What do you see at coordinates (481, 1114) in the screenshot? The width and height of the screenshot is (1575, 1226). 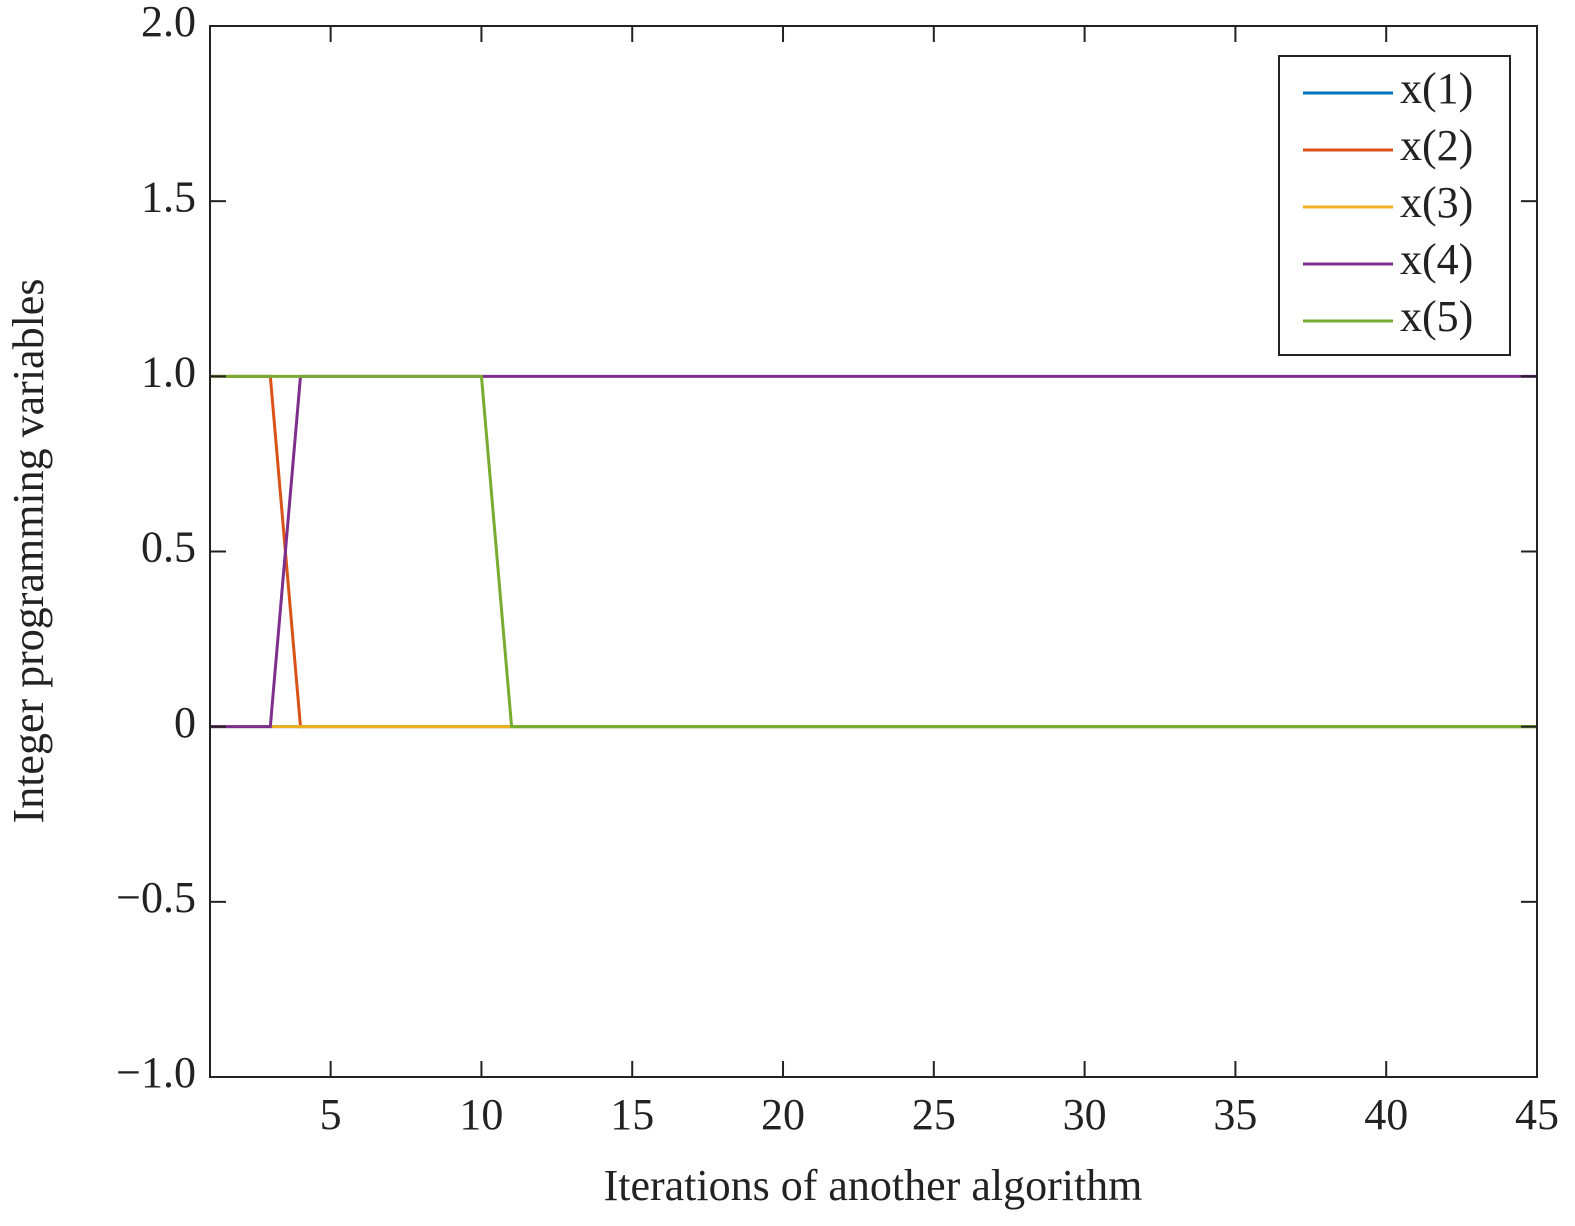 I see `x-tick-label: 10` at bounding box center [481, 1114].